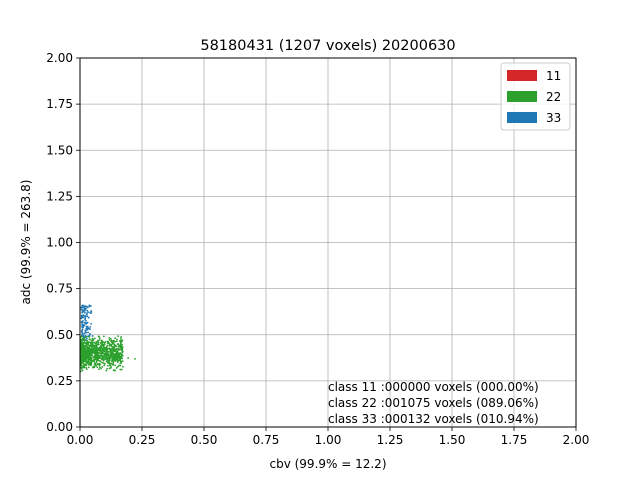  Describe the element at coordinates (390, 440) in the screenshot. I see `x-tick-label: 1.25` at that location.